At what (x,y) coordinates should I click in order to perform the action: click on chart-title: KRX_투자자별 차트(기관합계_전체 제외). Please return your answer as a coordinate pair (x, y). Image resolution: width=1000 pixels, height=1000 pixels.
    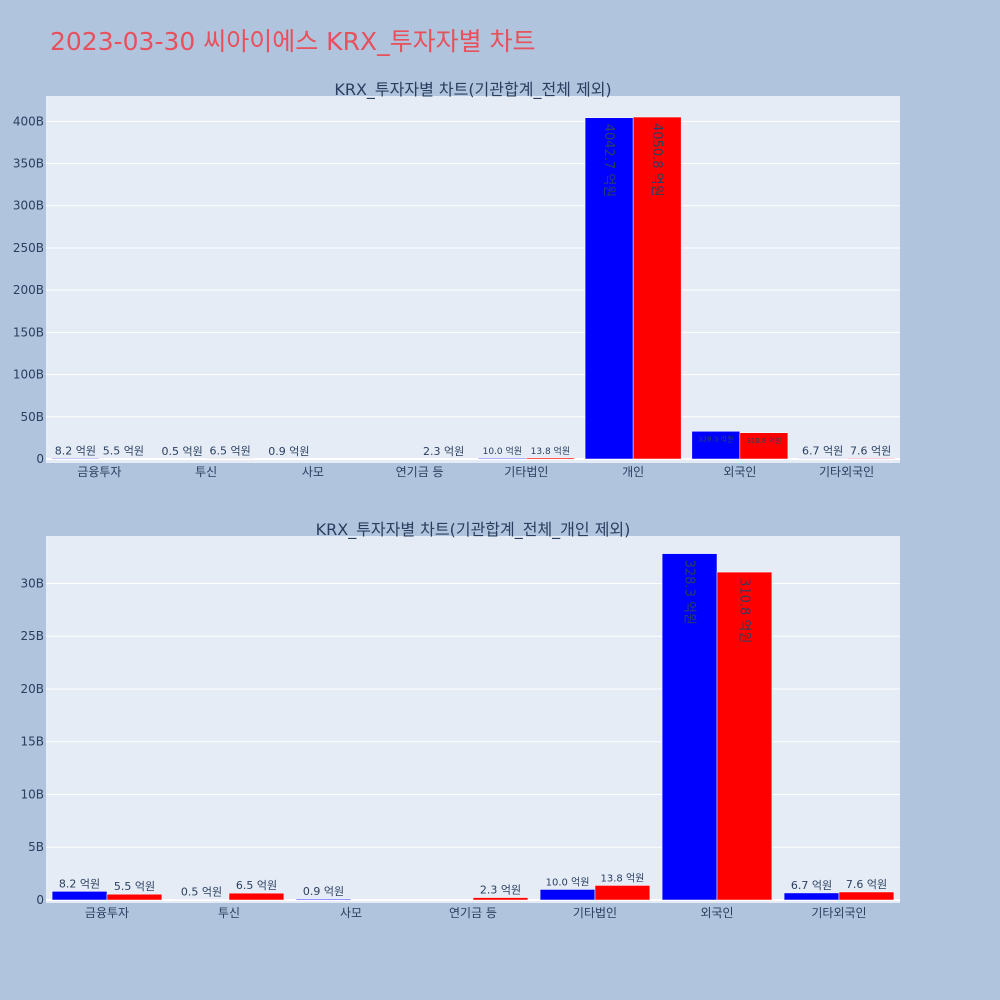
    Looking at the image, I should click on (472, 90).